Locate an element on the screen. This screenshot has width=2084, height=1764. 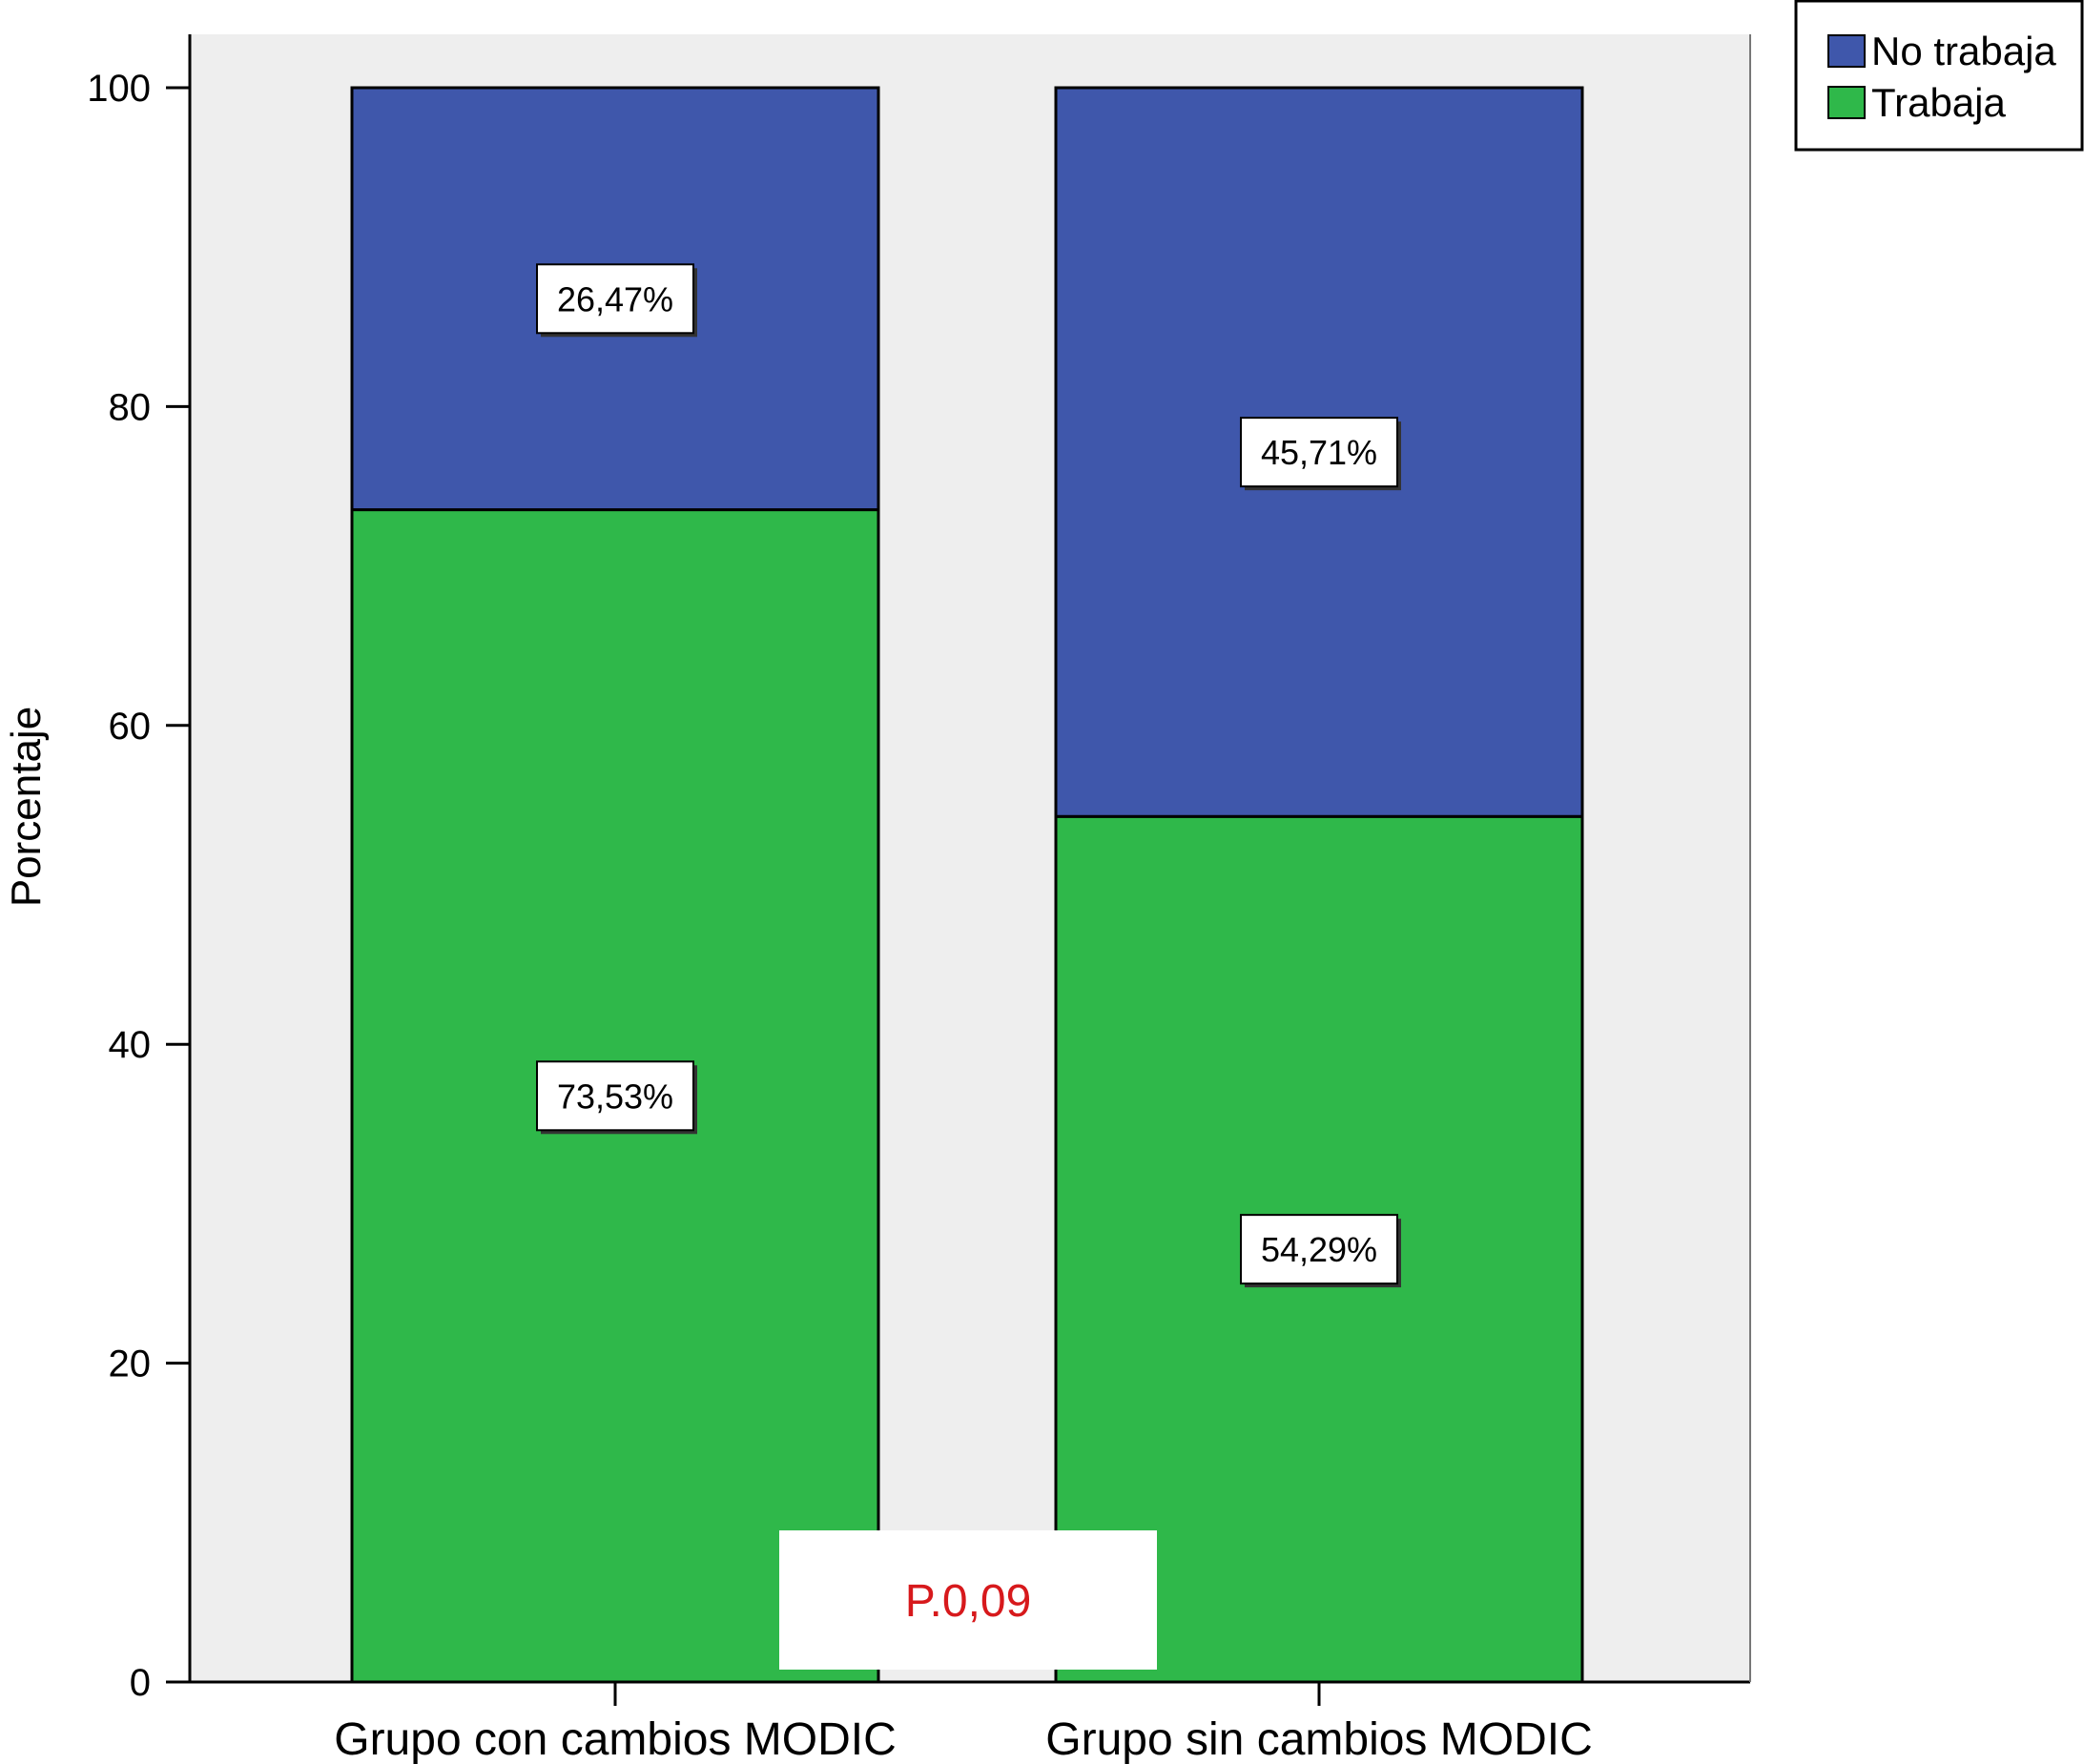
data-label: 54,29% is located at coordinates (1319, 1249).